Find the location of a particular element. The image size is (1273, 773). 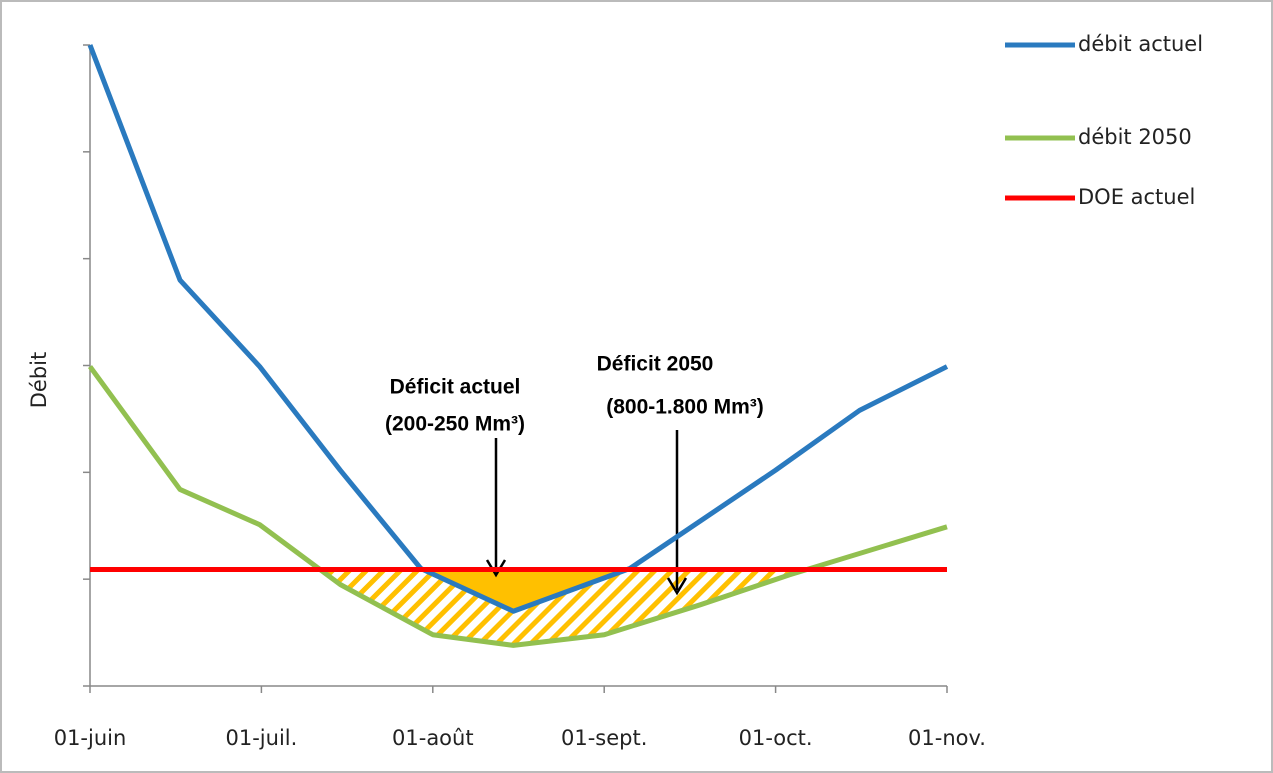

x-tick-label: 01-sept. is located at coordinates (604, 738).